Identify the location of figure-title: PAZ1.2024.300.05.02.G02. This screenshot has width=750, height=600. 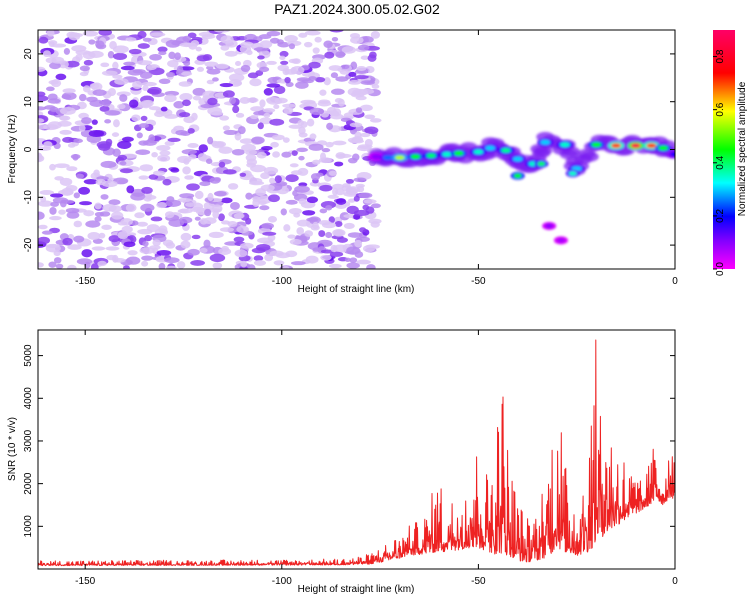
(357, 9).